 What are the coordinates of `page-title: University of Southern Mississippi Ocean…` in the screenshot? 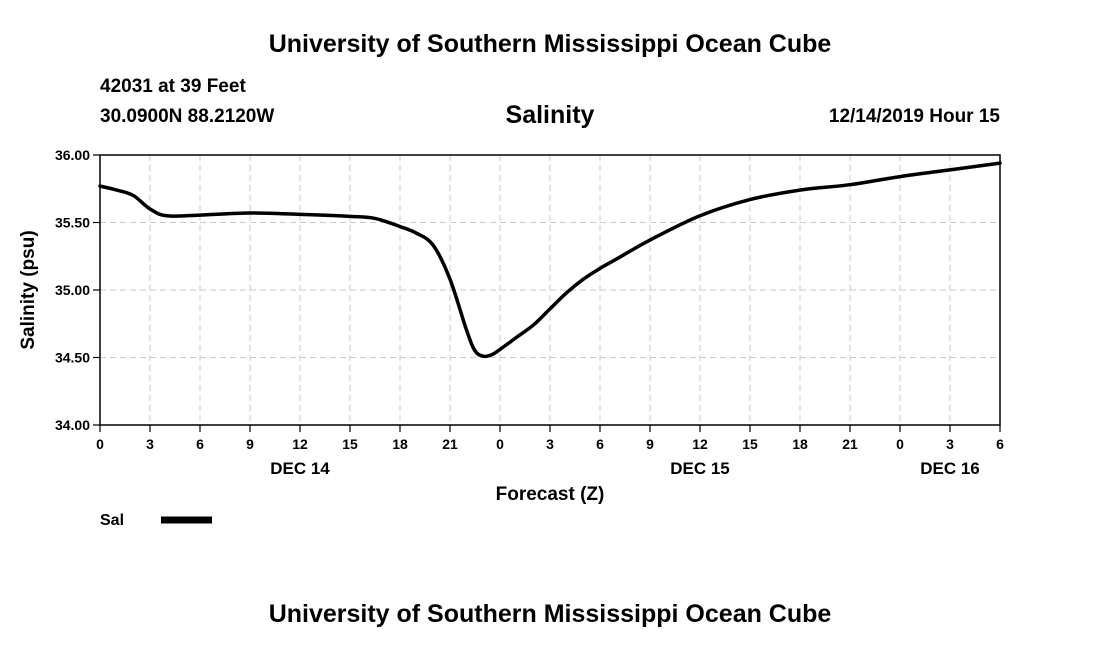 It's located at (550, 44).